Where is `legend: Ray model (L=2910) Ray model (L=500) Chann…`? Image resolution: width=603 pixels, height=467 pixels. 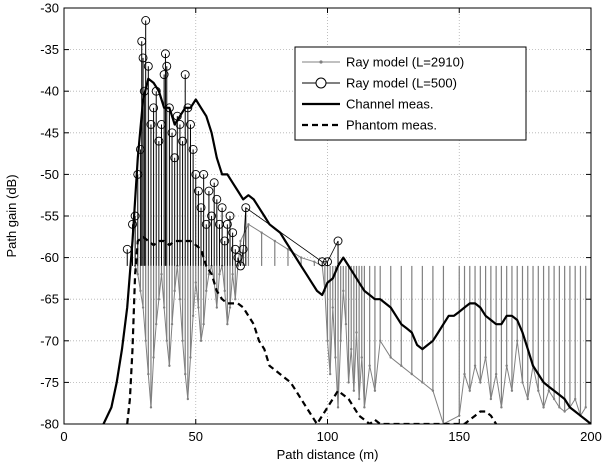
legend: Ray model (L=2910) Ray model (L=500) Chann… is located at coordinates (410, 93).